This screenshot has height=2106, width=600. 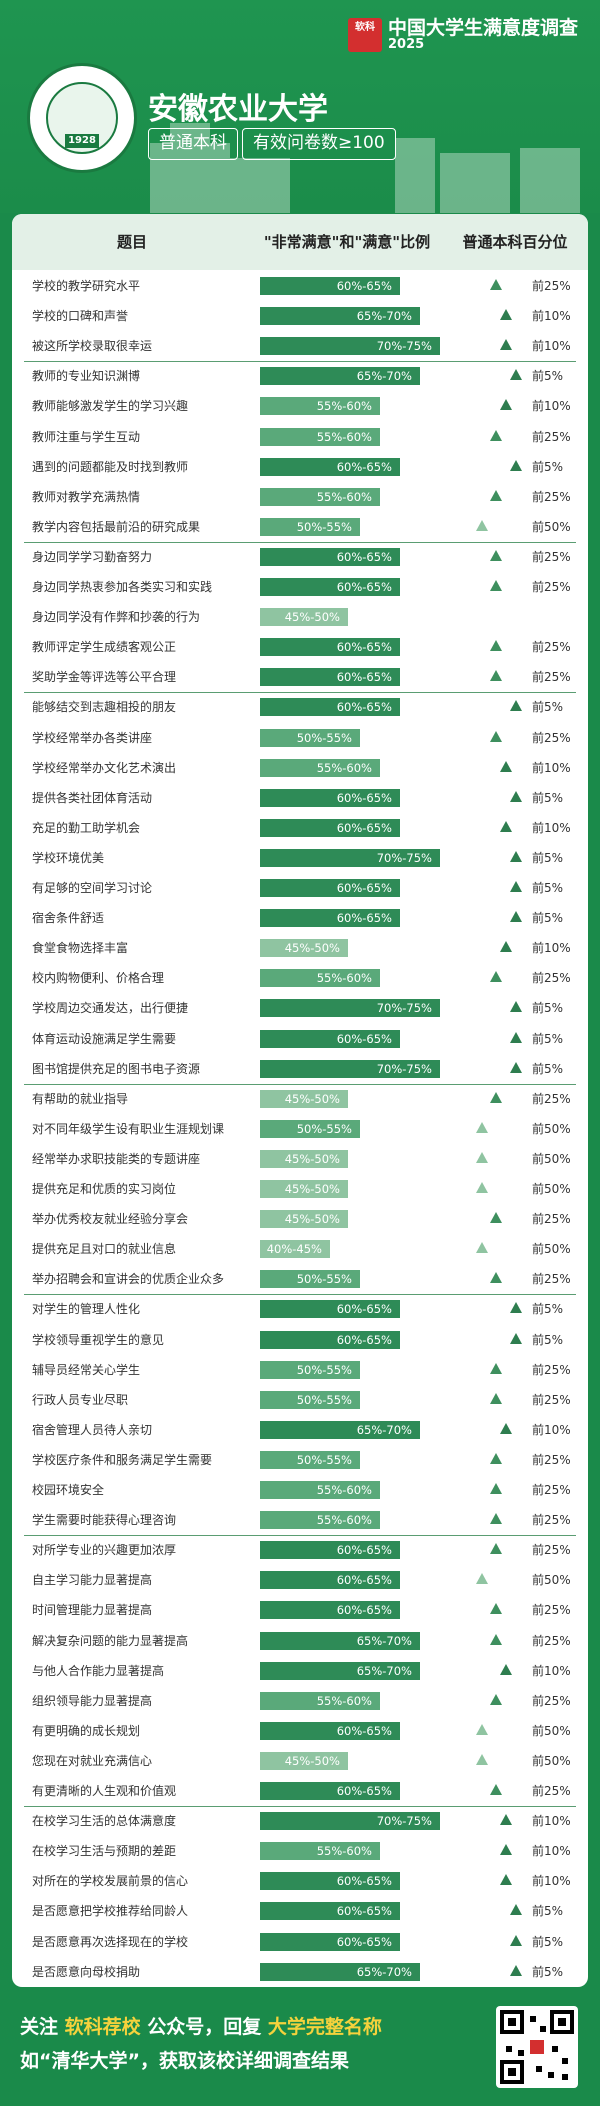 I want to click on row-label: 解决复杂问题的能力显著提高, so click(x=110, y=1640).